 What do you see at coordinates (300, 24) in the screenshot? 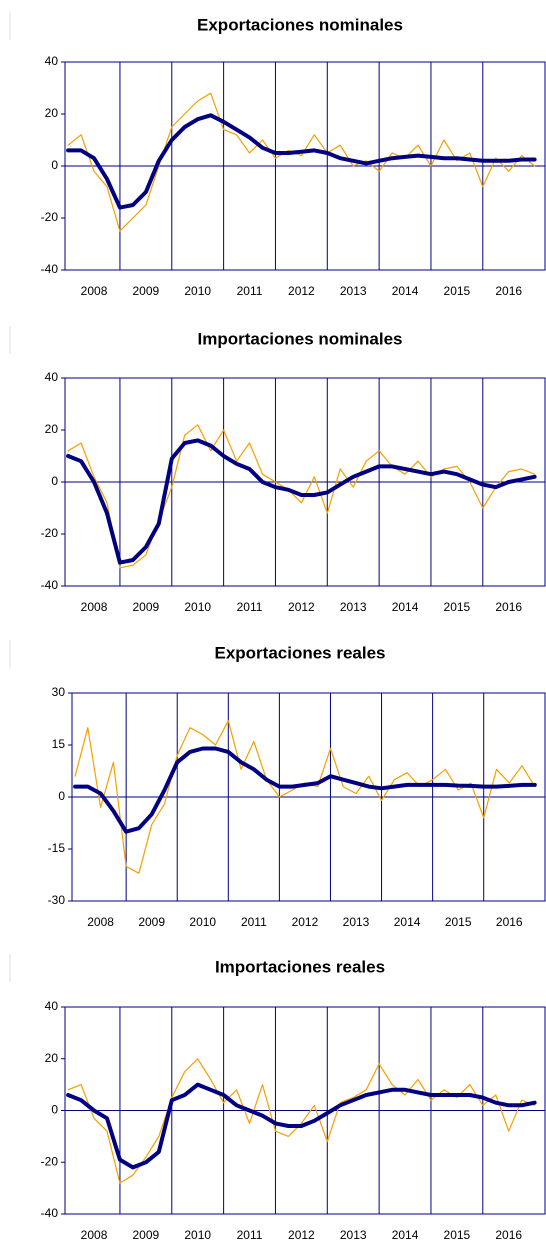
I see `chart-title: Exportaciones nominales` at bounding box center [300, 24].